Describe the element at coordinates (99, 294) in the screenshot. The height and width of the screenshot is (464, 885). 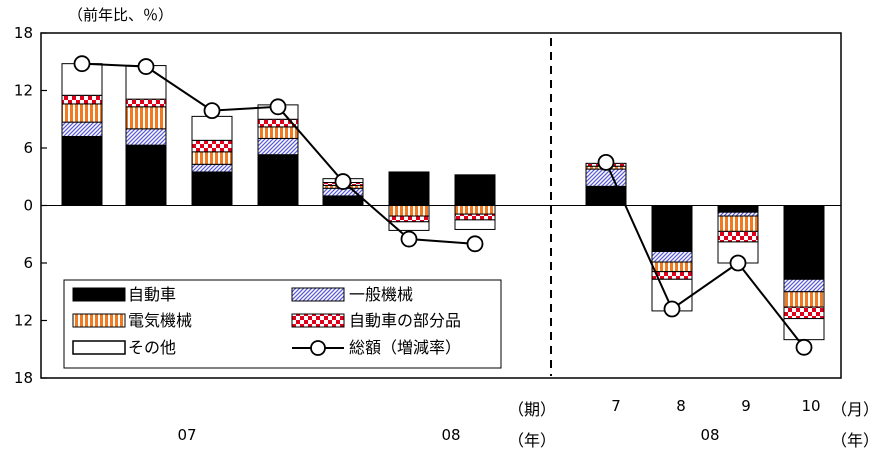
I see `legend-swatch-auto` at that location.